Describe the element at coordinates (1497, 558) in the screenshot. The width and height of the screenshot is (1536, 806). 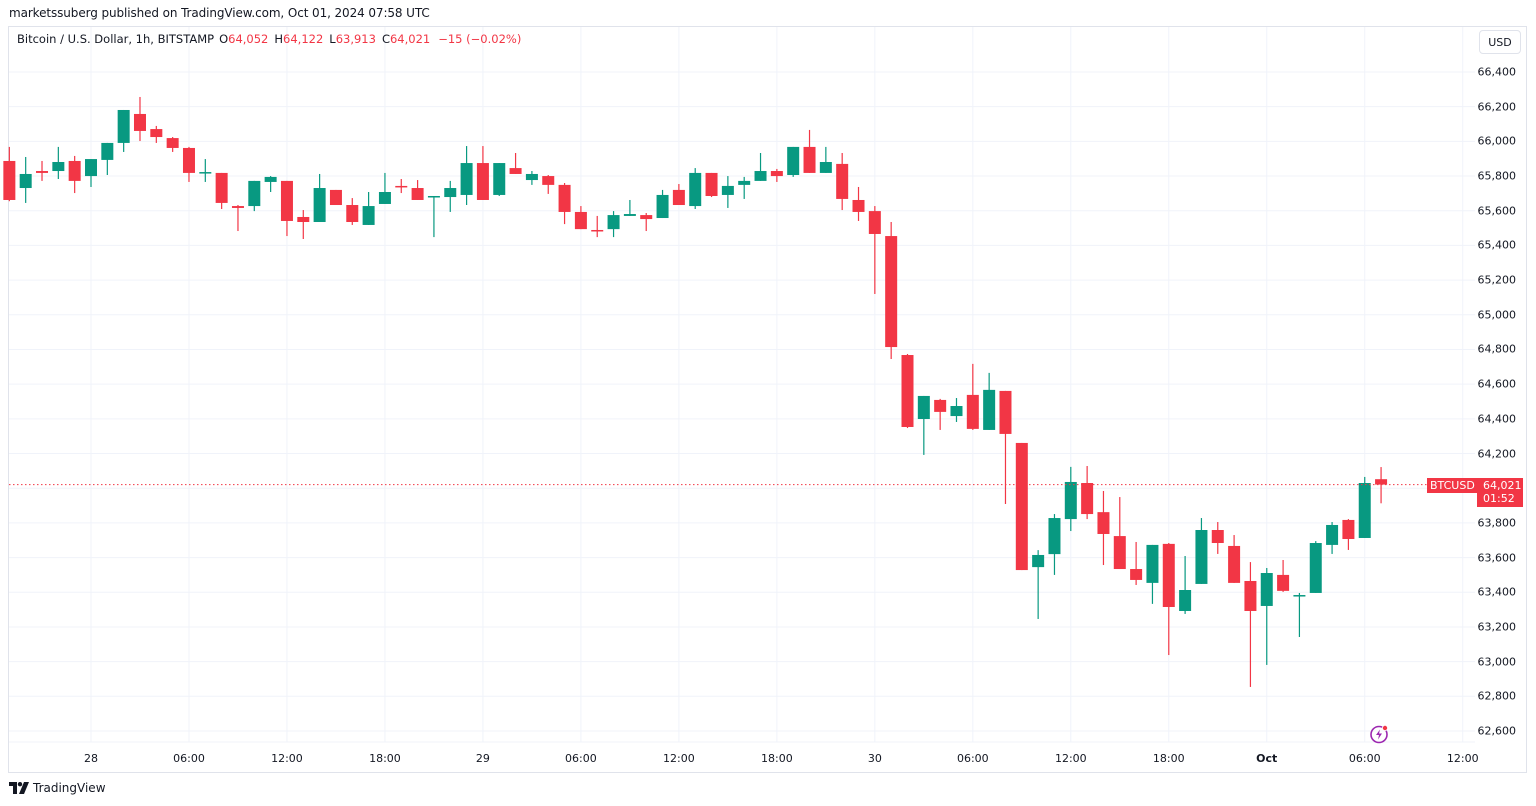
I see `price-axis-label: 63,600` at that location.